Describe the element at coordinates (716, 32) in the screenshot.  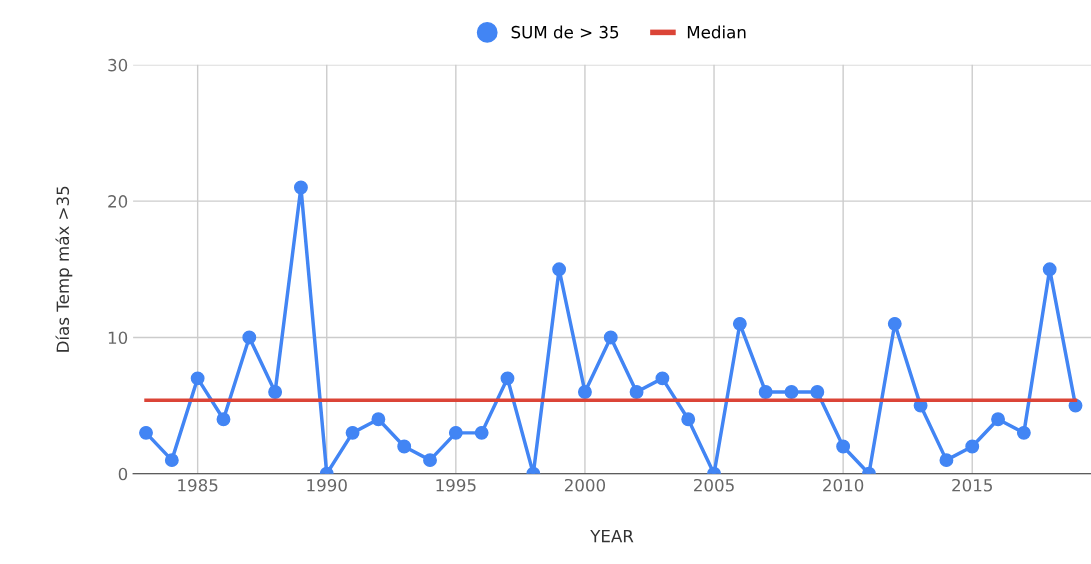
I see `legend-label: Median` at that location.